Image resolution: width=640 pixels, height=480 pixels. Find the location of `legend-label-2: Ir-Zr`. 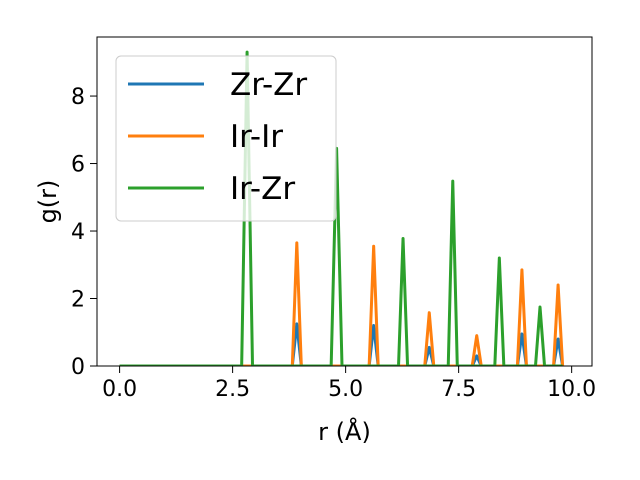

legend-label-2: Ir-Zr is located at coordinates (262, 189).